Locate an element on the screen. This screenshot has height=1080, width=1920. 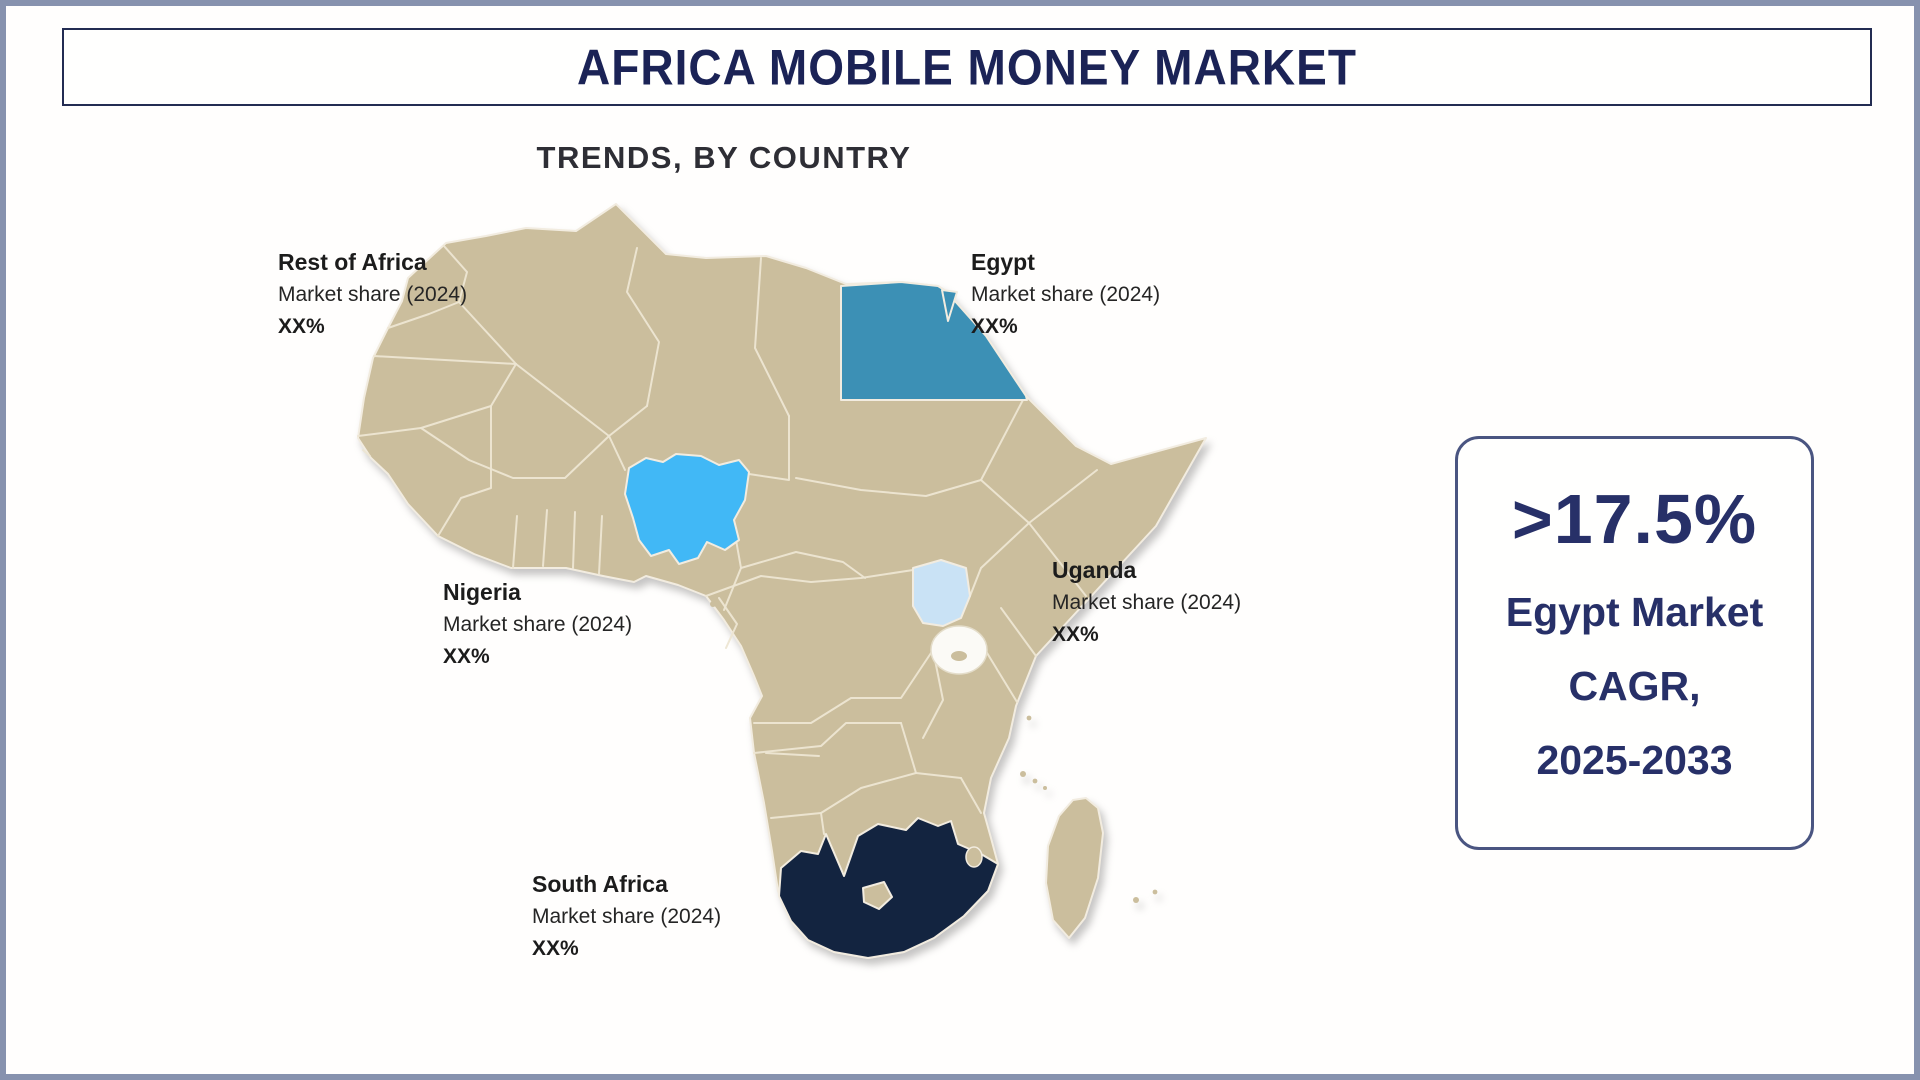
highlighted-countries is located at coordinates (826, 620).